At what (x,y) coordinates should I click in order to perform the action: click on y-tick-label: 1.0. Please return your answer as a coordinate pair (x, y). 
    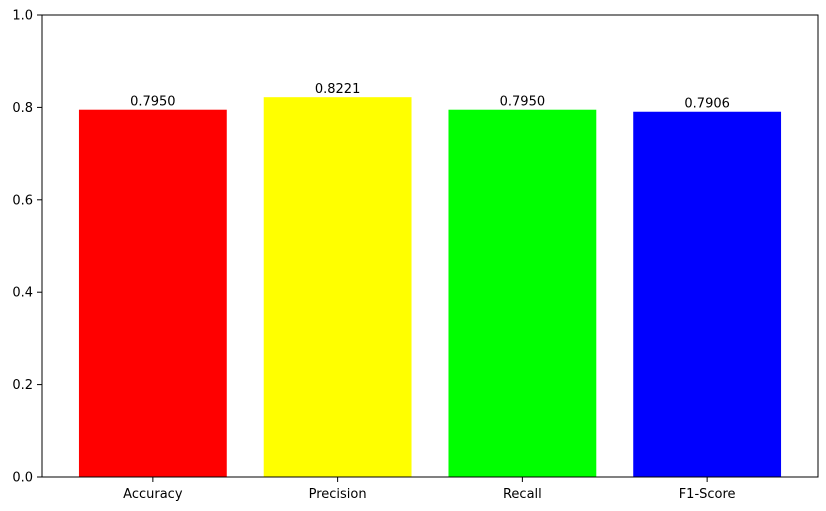
    Looking at the image, I should click on (22, 16).